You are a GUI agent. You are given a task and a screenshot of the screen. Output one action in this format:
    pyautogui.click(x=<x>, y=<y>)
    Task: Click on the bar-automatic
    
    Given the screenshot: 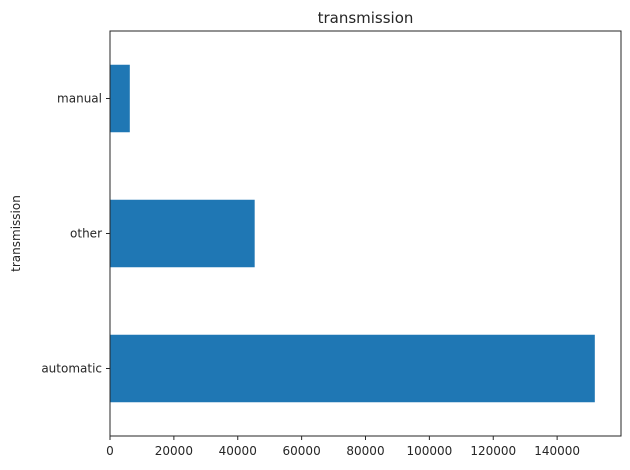 What is the action you would take?
    pyautogui.click(x=352, y=368)
    